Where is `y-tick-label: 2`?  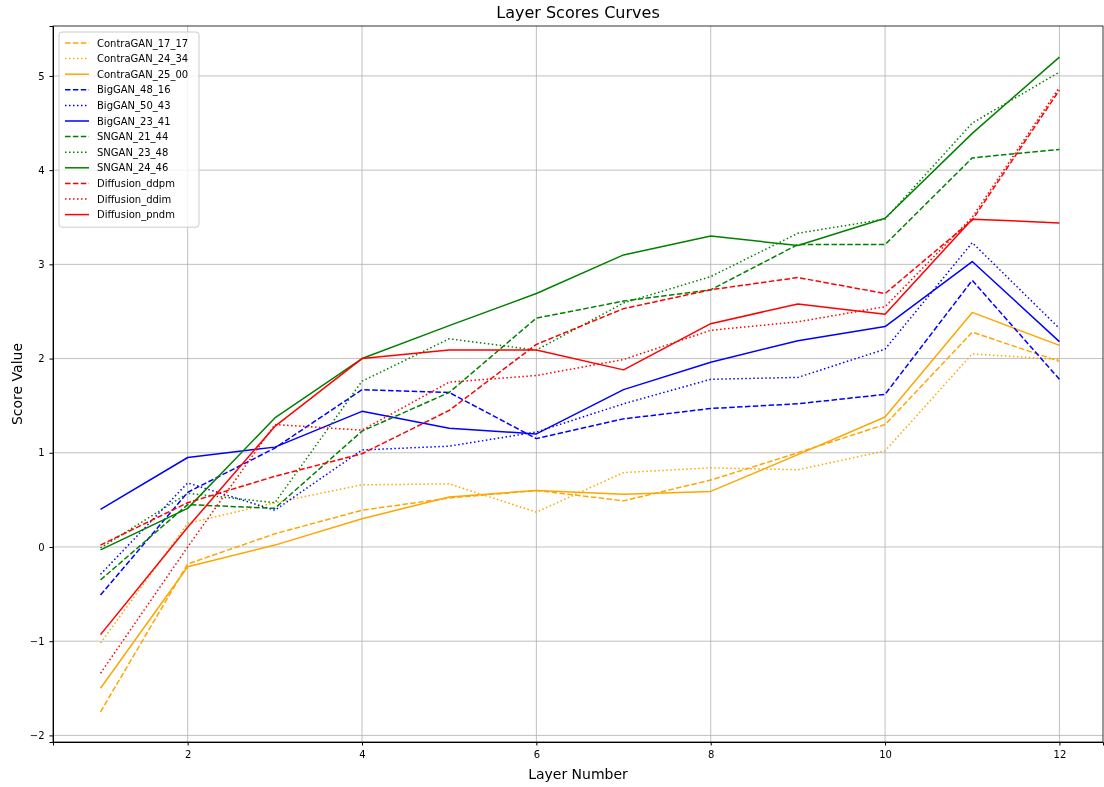
y-tick-label: 2 is located at coordinates (41, 359).